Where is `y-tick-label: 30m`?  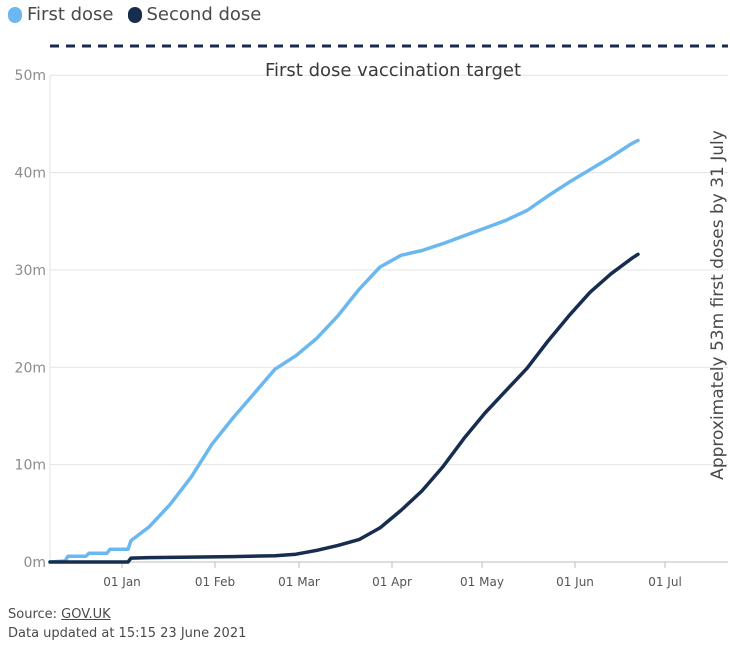
y-tick-label: 30m is located at coordinates (30, 271).